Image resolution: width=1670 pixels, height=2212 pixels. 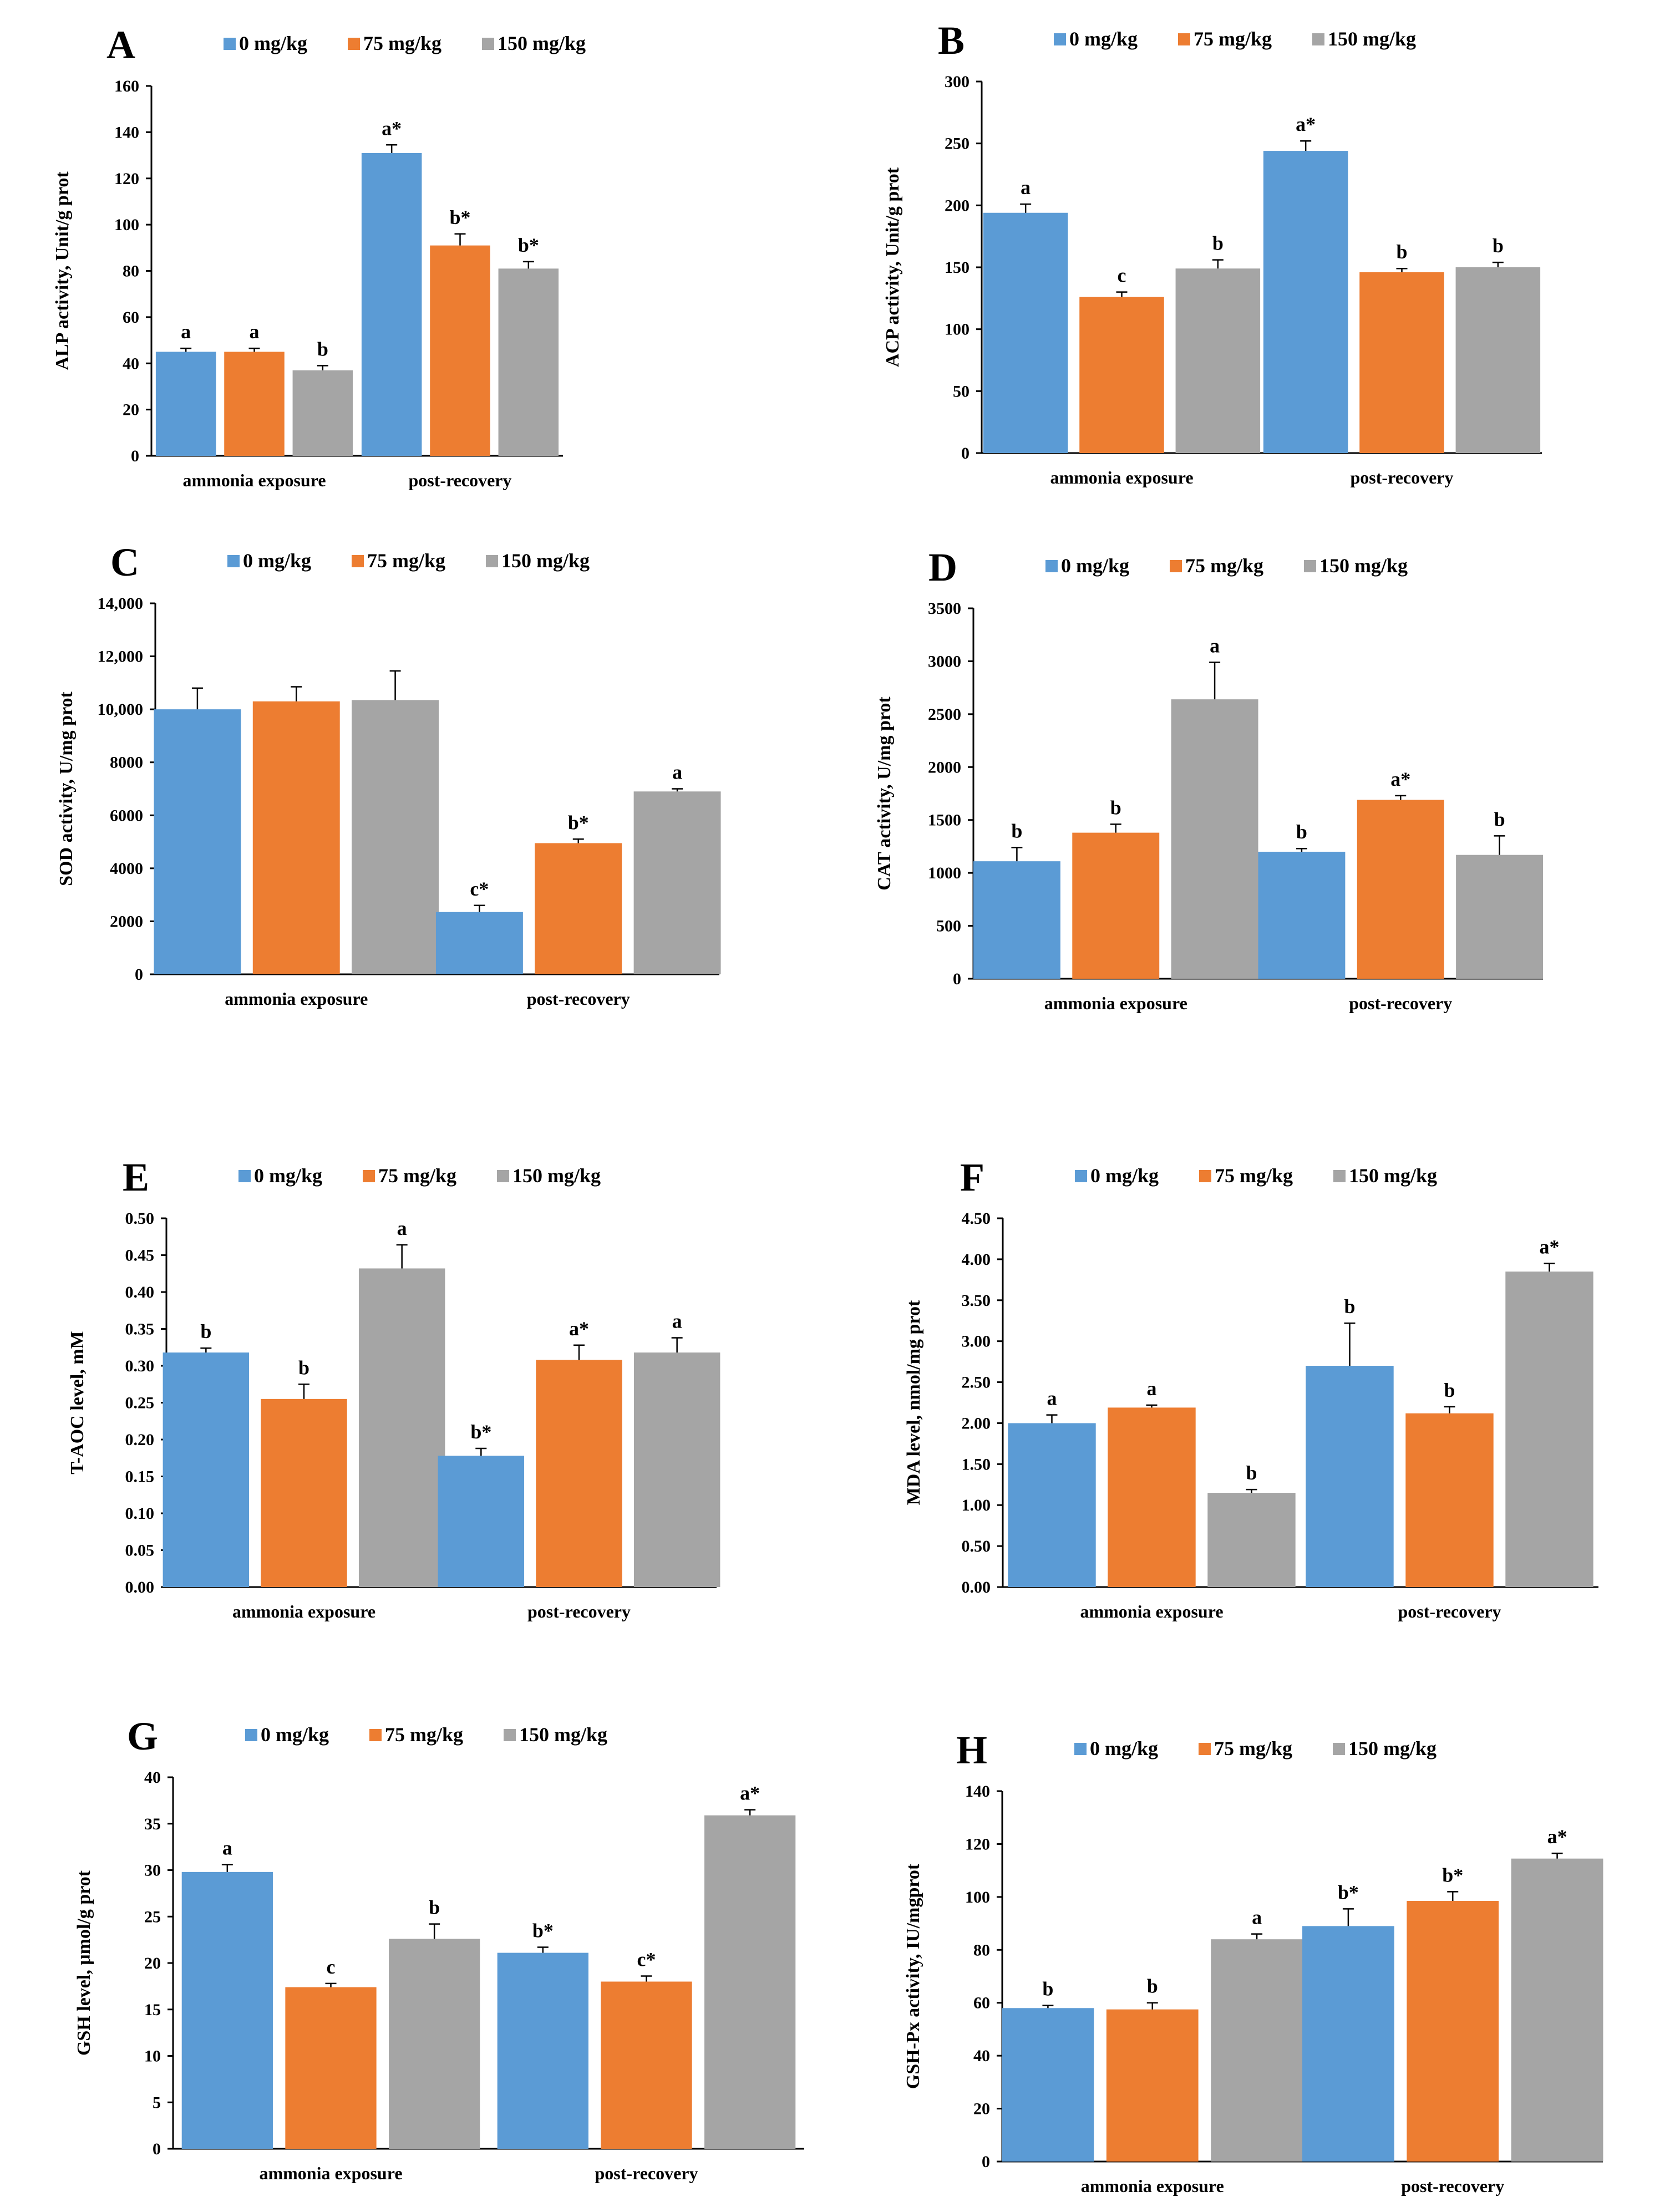 What do you see at coordinates (977, 1259) in the screenshot?
I see `y-tick-label: 4.00` at bounding box center [977, 1259].